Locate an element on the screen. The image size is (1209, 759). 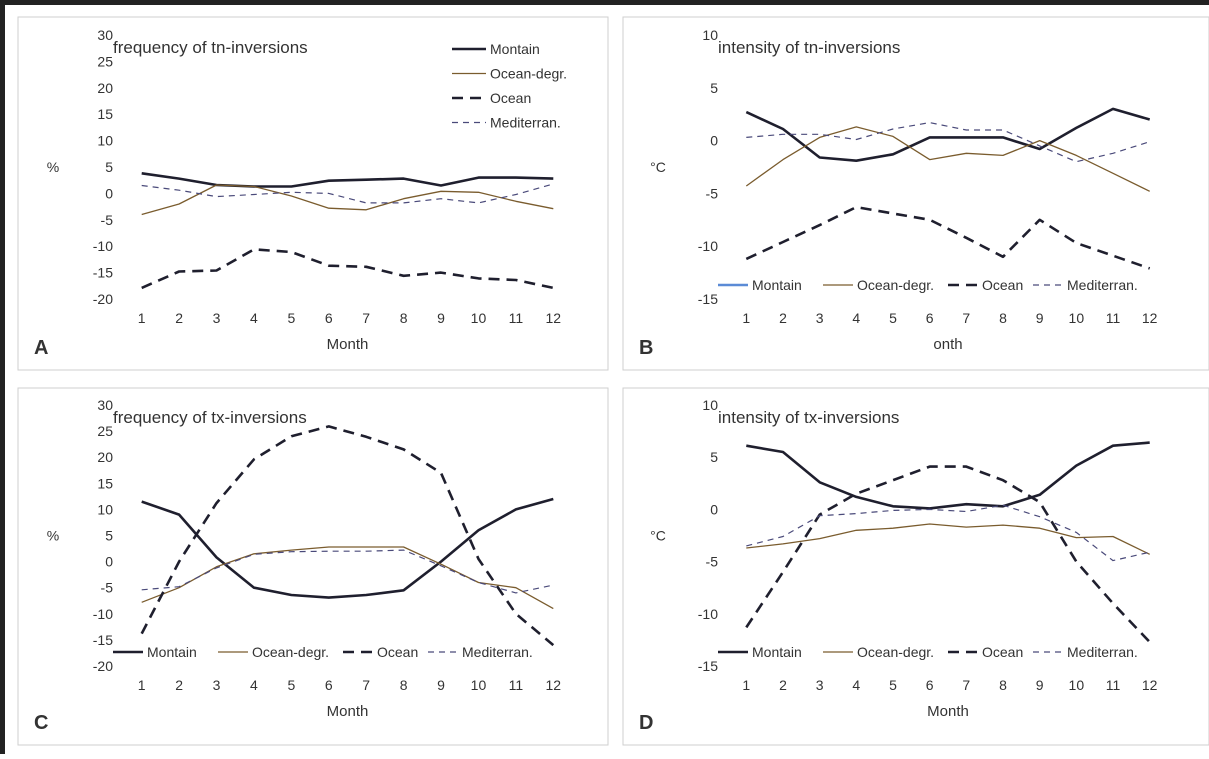
panel-letter: C is located at coordinates (41, 723).